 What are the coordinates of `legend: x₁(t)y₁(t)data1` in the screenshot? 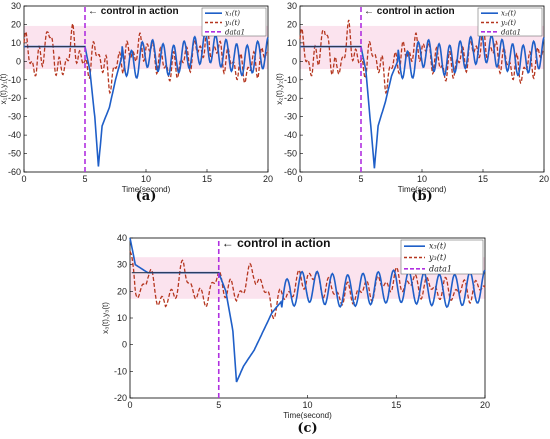 It's located at (234, 21).